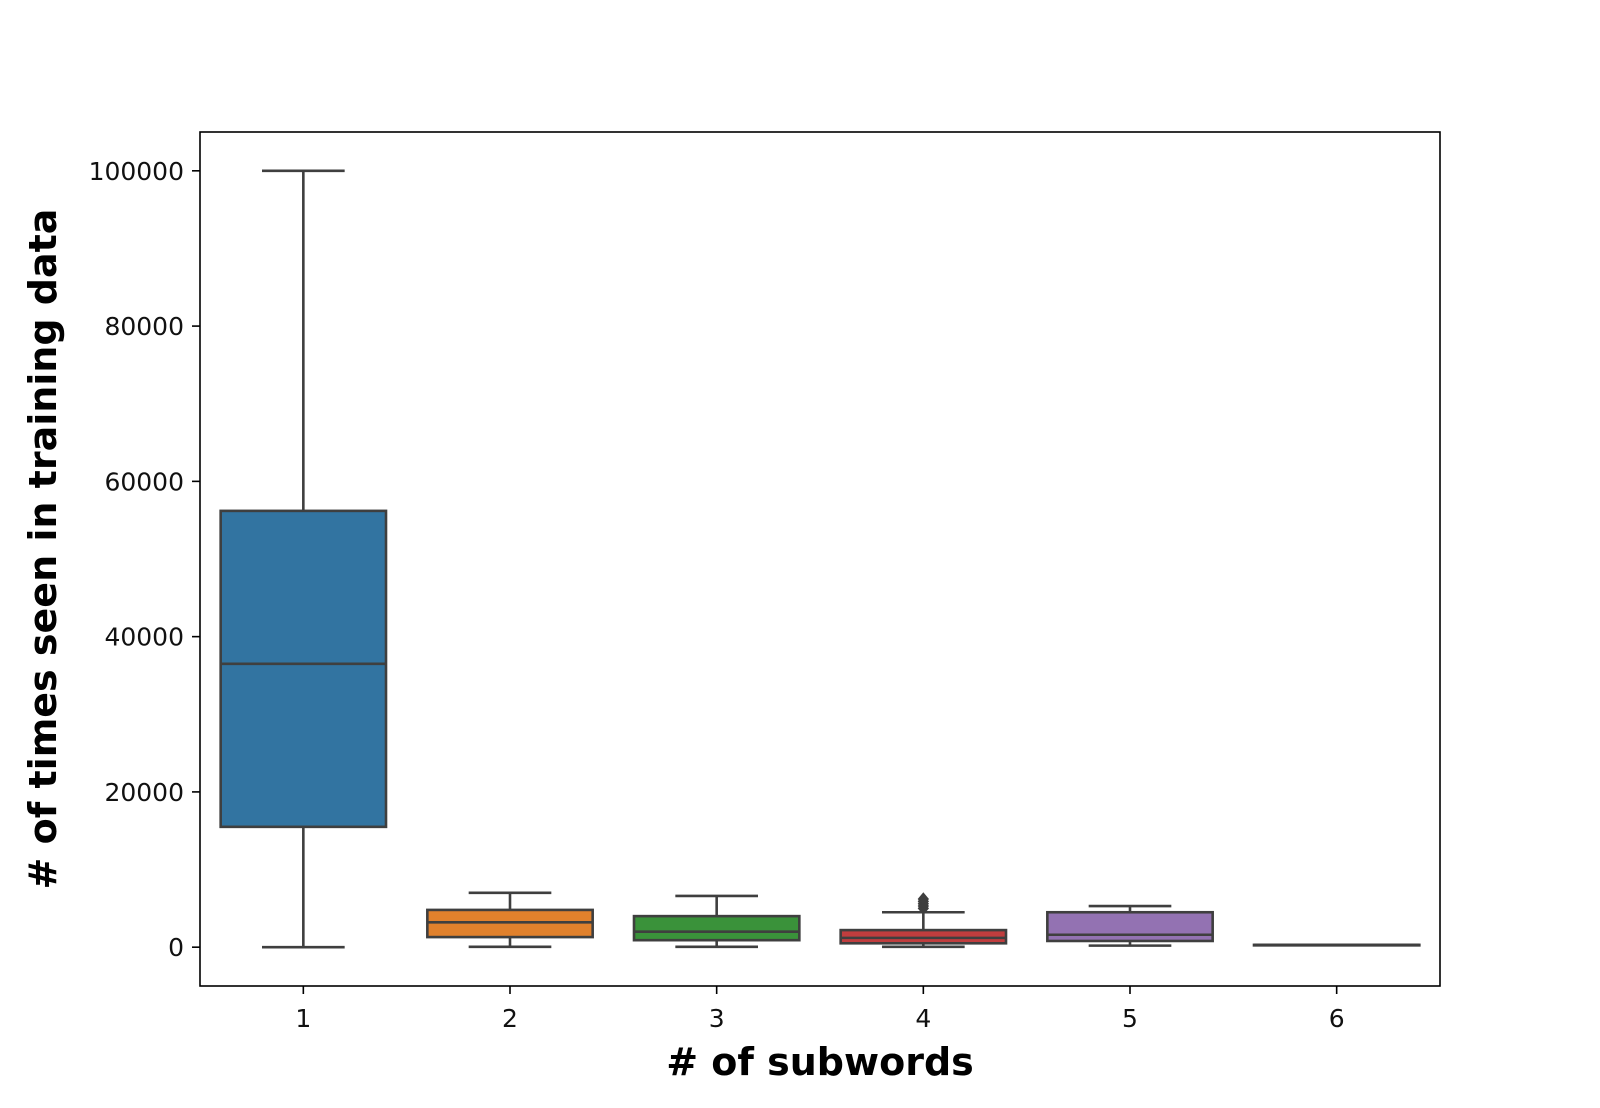 This screenshot has height=1108, width=1600. What do you see at coordinates (144, 481) in the screenshot?
I see `y-tick-label-3: 60000` at bounding box center [144, 481].